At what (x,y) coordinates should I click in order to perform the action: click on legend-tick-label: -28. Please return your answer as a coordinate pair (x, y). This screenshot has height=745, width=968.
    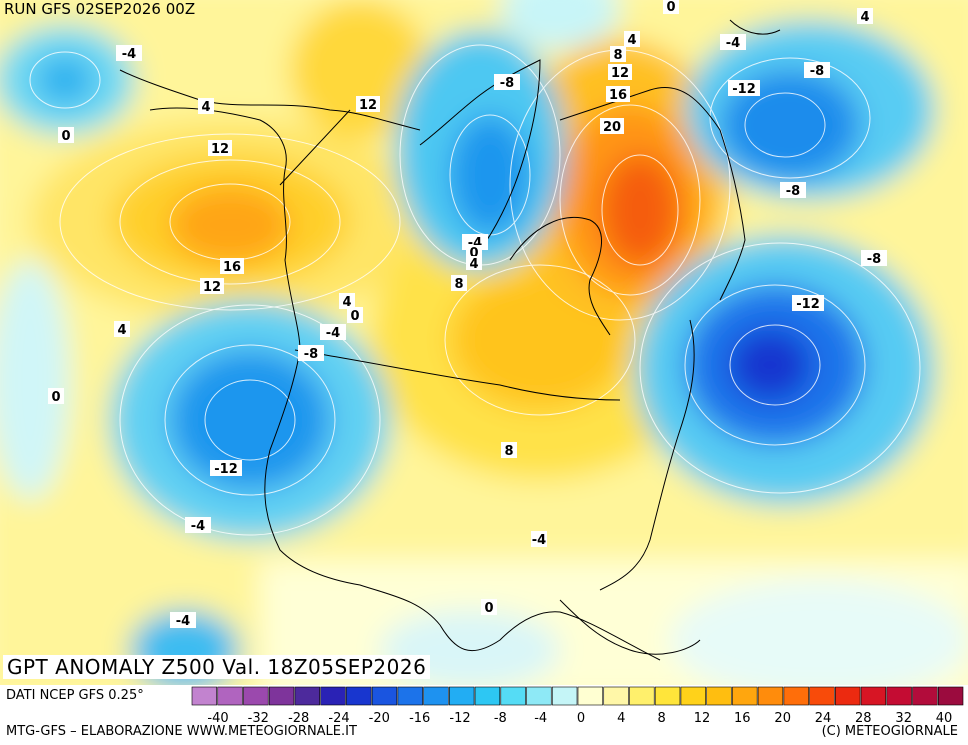
    Looking at the image, I should click on (298, 718).